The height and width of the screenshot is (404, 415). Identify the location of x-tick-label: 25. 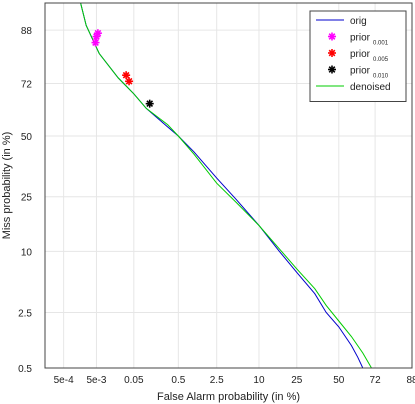
(297, 380).